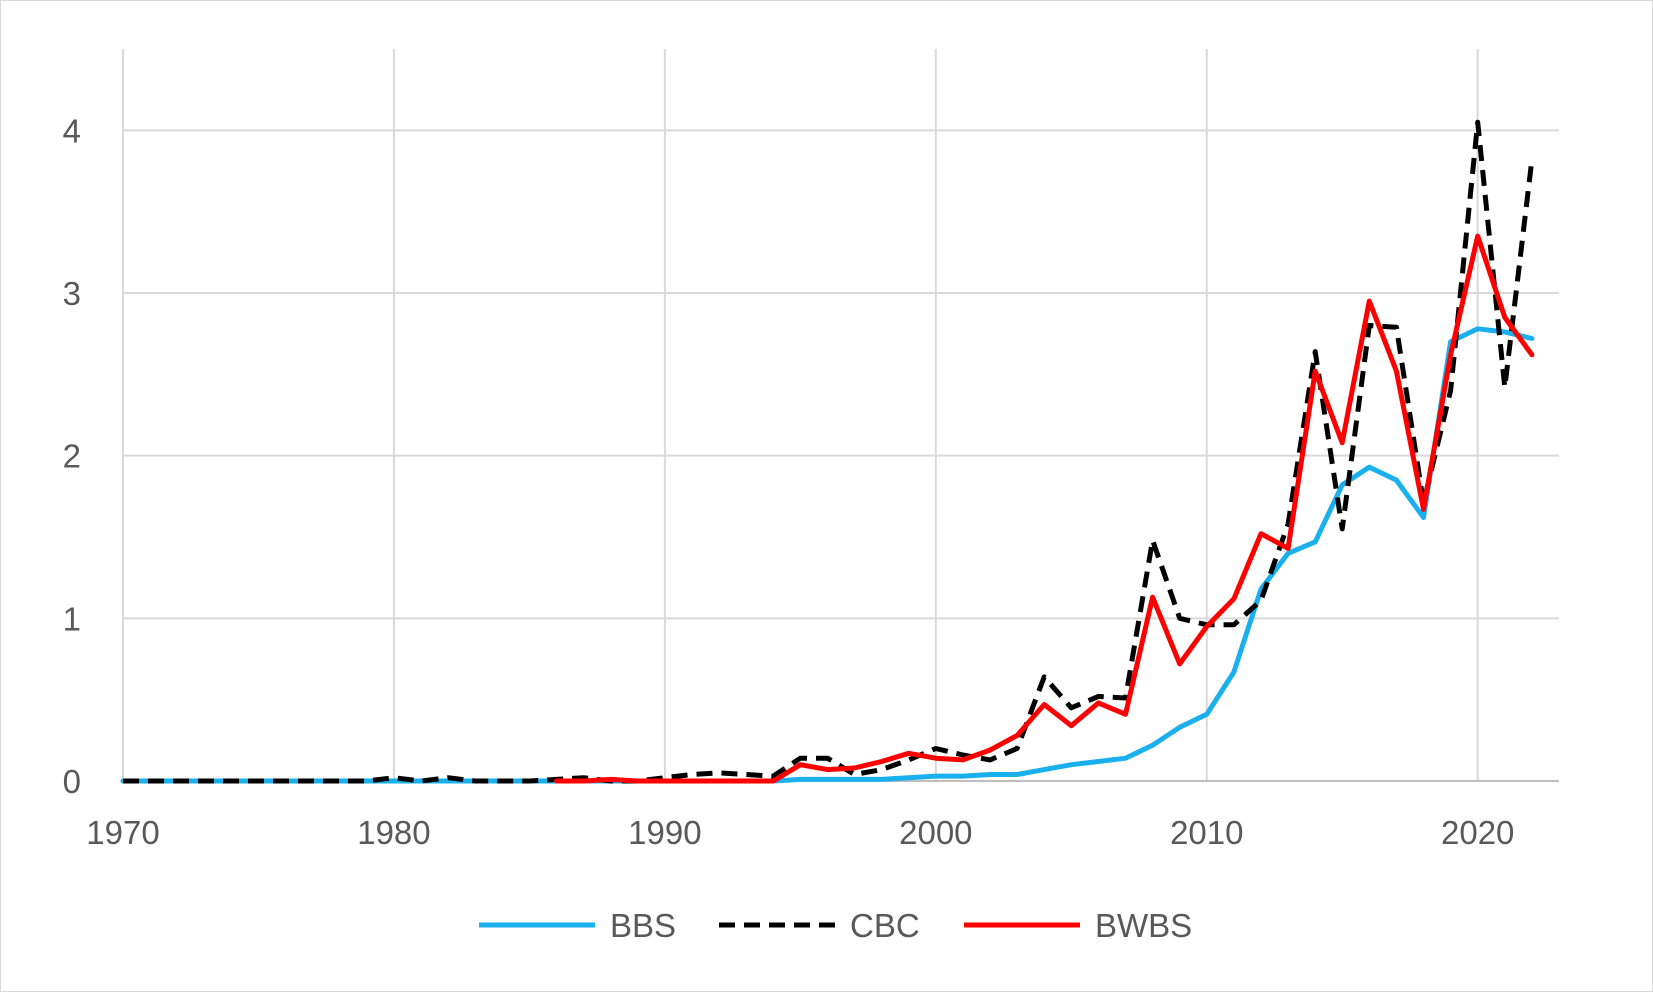 This screenshot has height=993, width=1653. Describe the element at coordinates (72, 618) in the screenshot. I see `y-tick-label: 1` at that location.